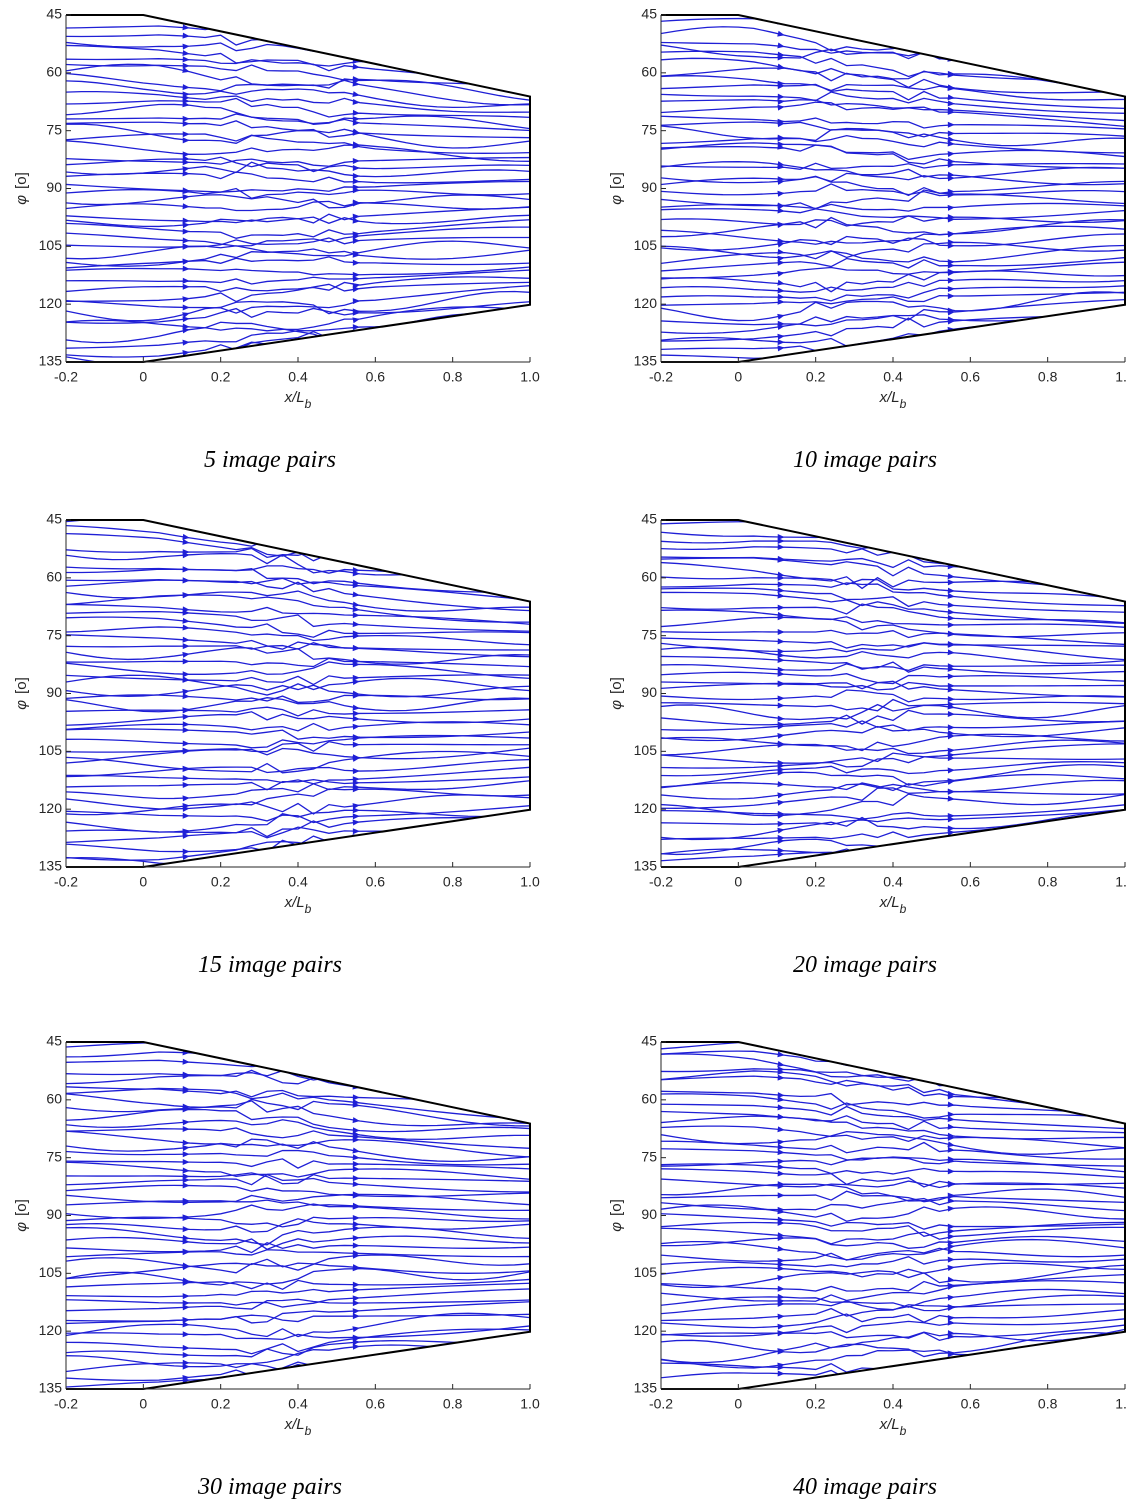  I want to click on y-tick-label: 75, so click(649, 129).